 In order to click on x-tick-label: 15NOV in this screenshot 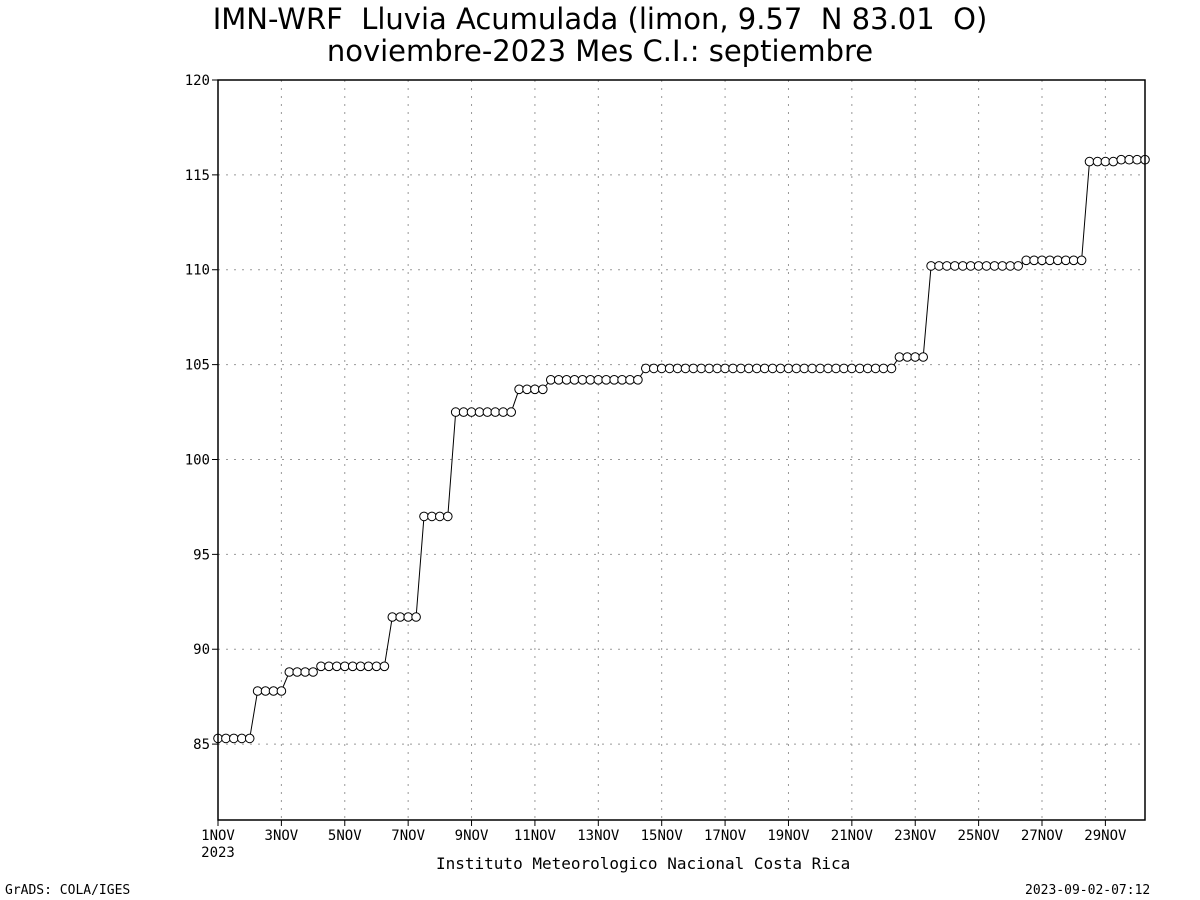, I will do `click(662, 836)`.